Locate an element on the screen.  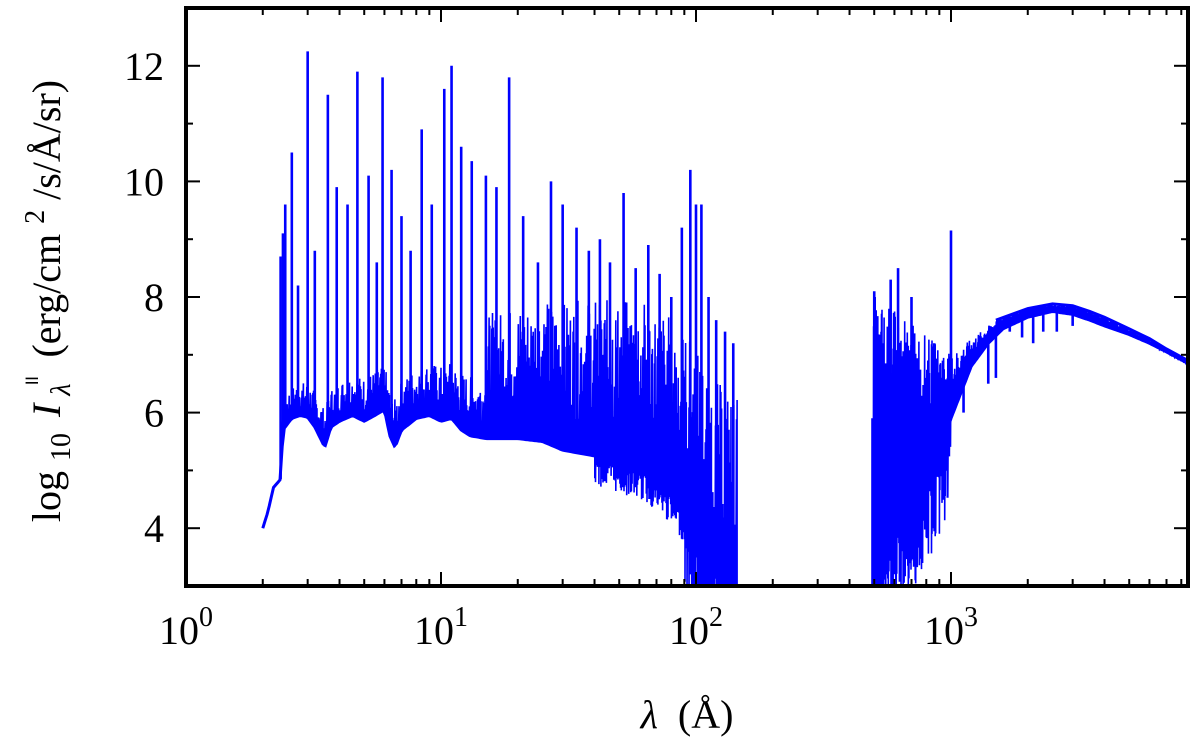
y-tick-label: 6 is located at coordinates (154, 413).